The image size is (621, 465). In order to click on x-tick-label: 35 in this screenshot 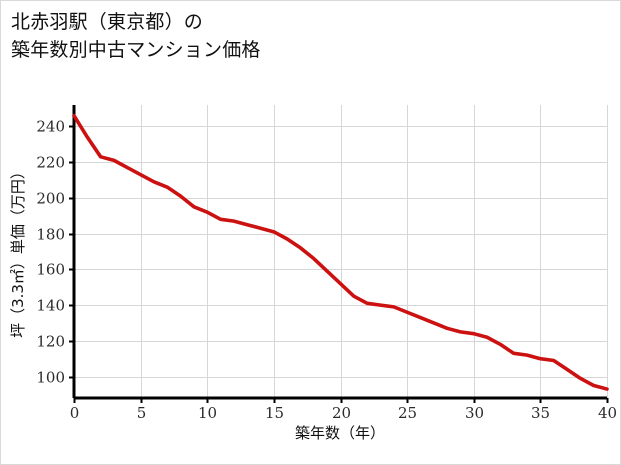, I will do `click(540, 413)`.